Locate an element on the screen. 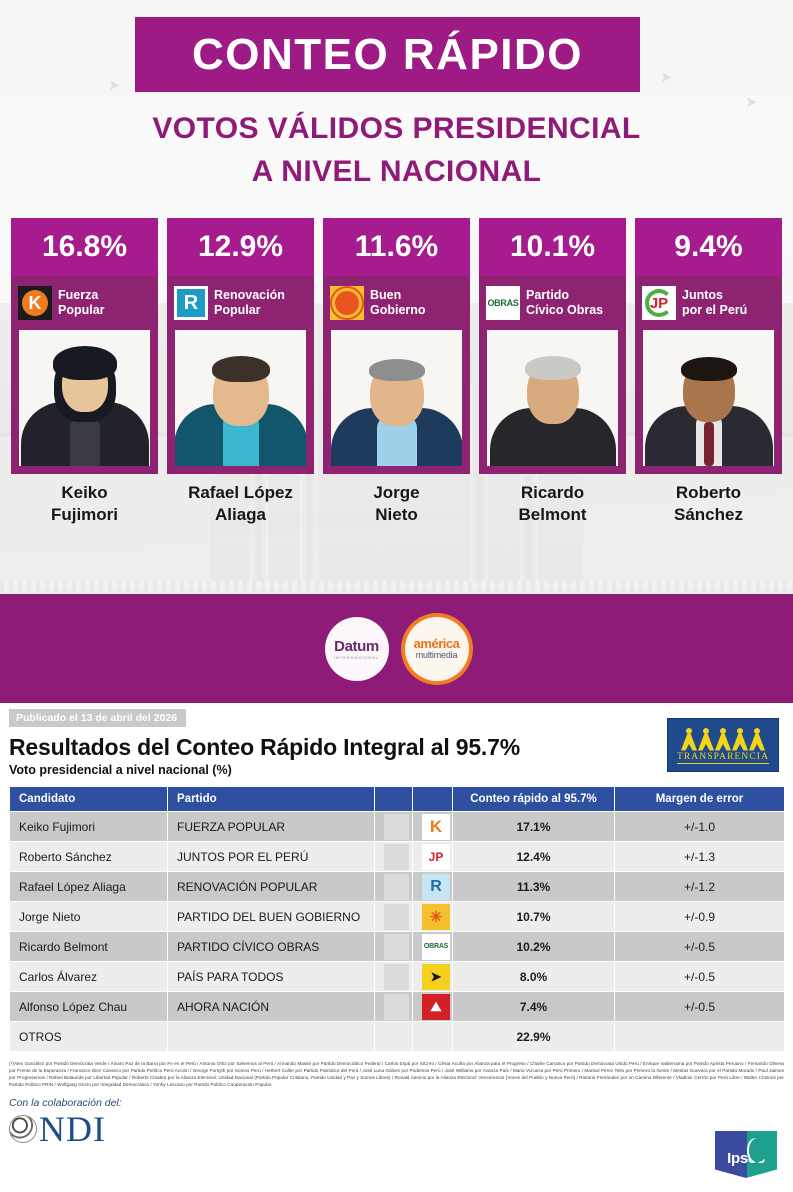 This screenshot has width=793, height=1192. candidate-name: Keiko Fujimori is located at coordinates (84, 515).